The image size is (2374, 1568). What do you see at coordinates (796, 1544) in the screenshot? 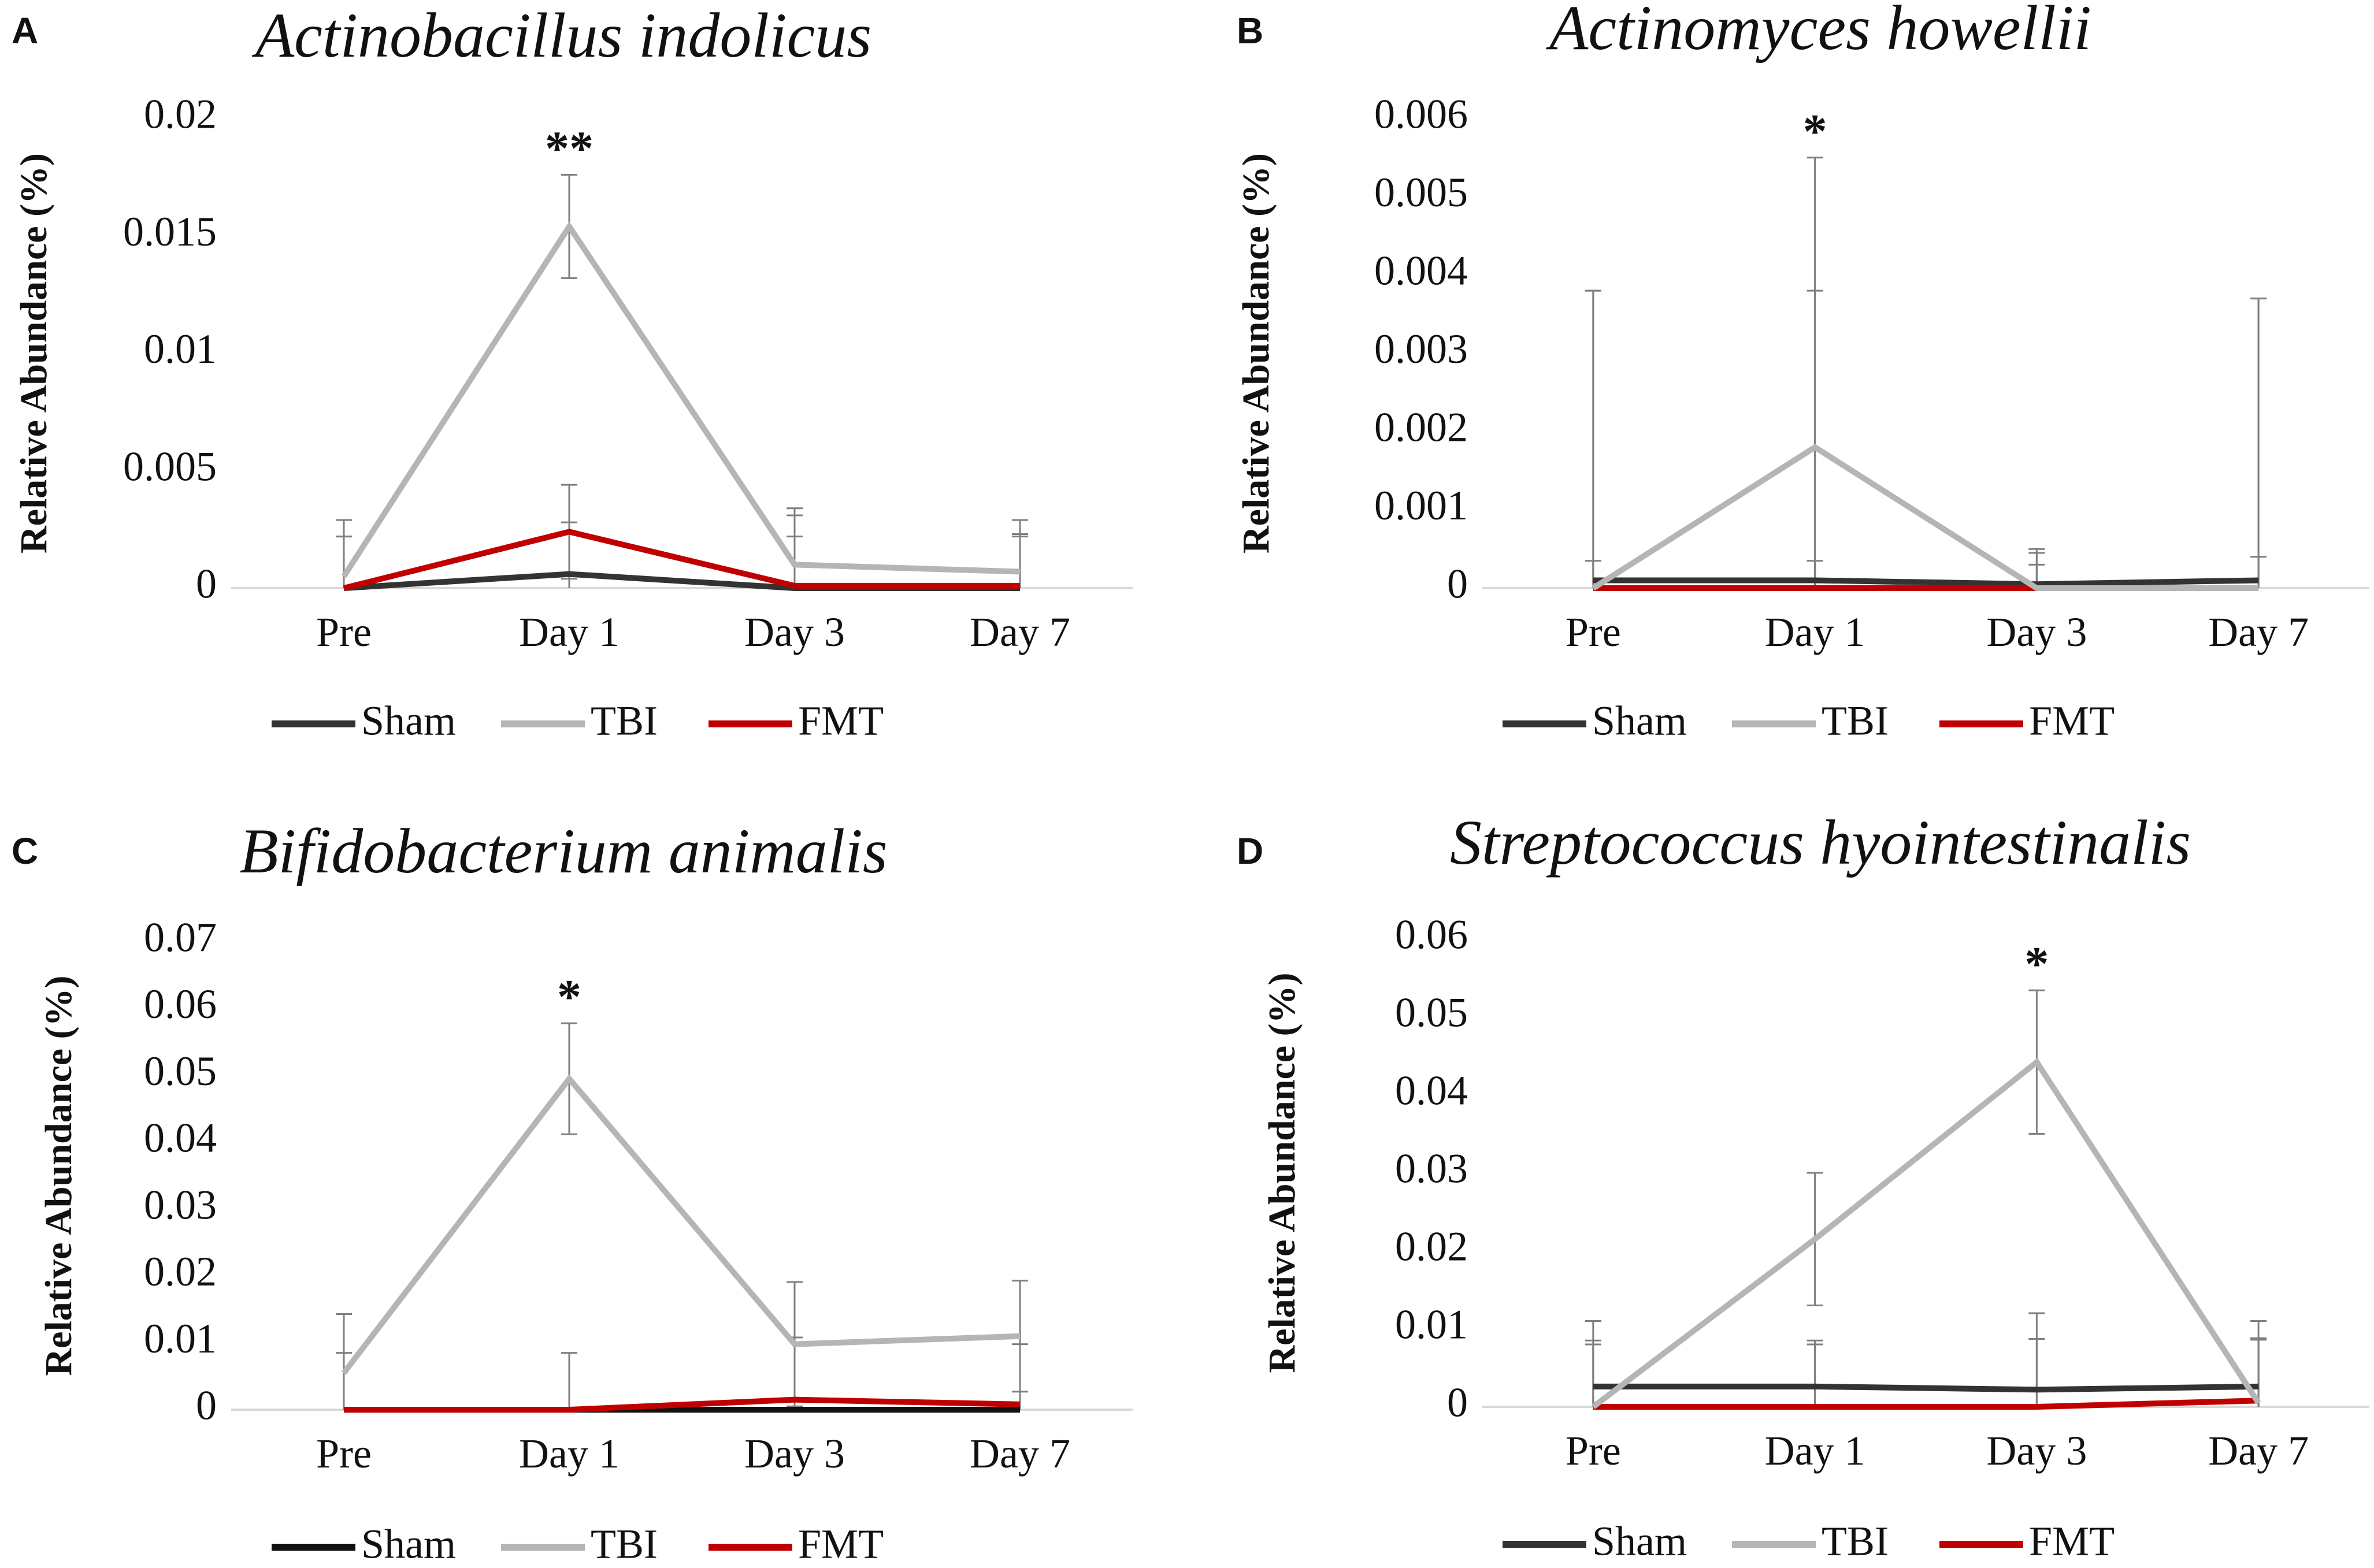
I see `chart-c-legend-item-fmt: FMT` at bounding box center [796, 1544].